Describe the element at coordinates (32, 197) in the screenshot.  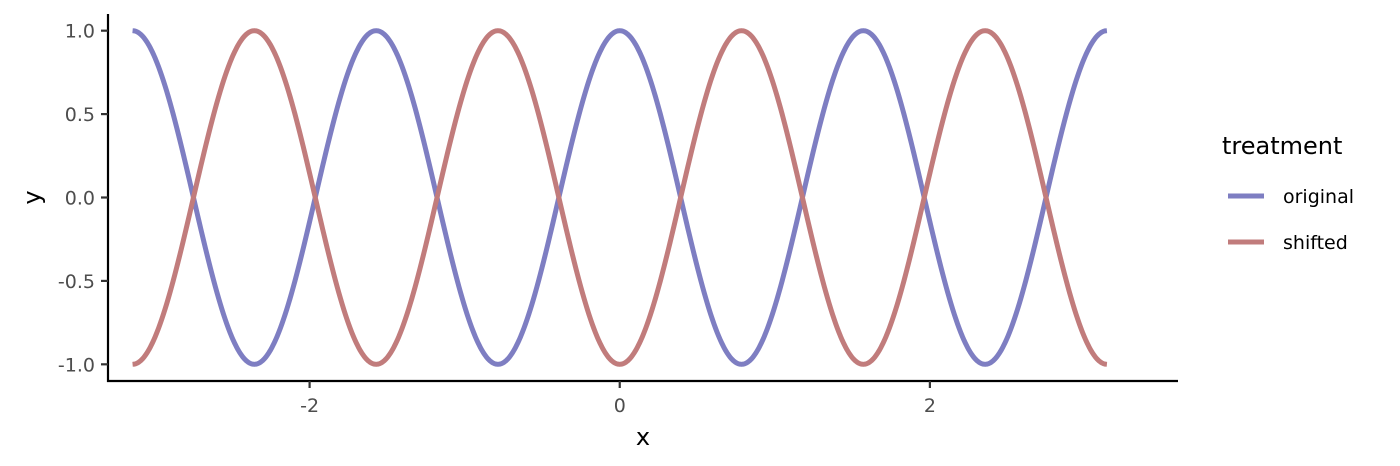
I see `y-axis-title: y` at that location.